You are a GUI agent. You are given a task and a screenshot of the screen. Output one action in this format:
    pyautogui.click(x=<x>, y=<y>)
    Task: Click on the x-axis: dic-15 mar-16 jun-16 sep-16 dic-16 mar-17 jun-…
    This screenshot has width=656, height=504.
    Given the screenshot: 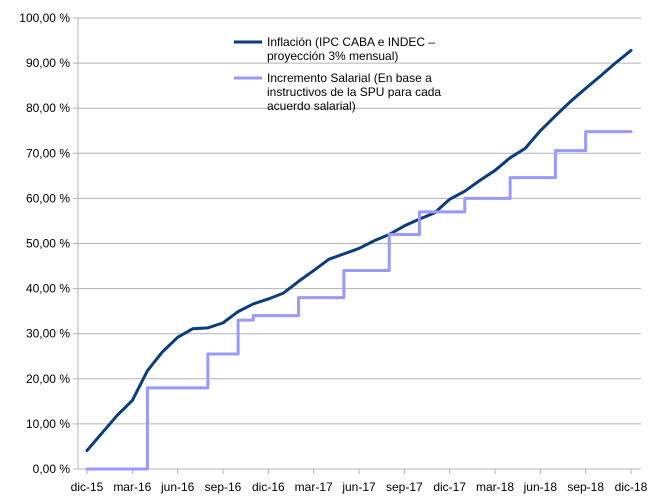 What is the action you would take?
    pyautogui.click(x=359, y=481)
    